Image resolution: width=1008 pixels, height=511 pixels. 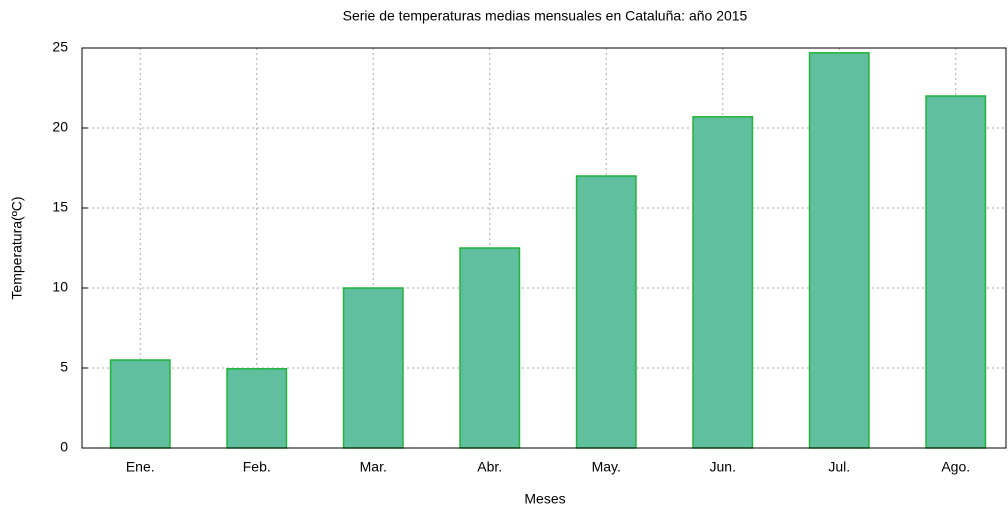 I want to click on x-tick-label: Mar., so click(x=373, y=467).